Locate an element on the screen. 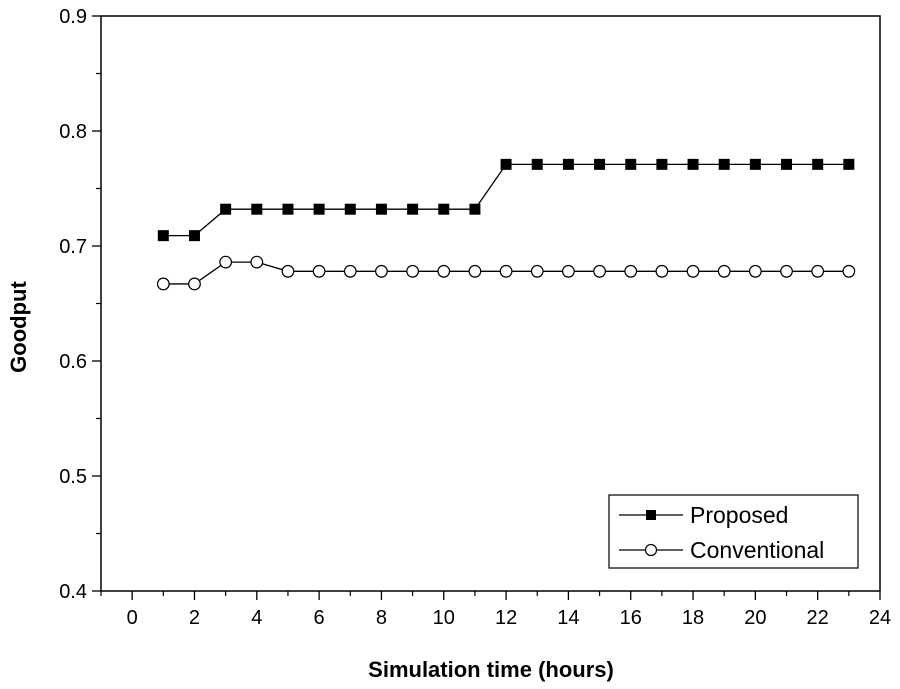 This screenshot has width=900, height=689. x-tick-label: 6 is located at coordinates (319, 618).